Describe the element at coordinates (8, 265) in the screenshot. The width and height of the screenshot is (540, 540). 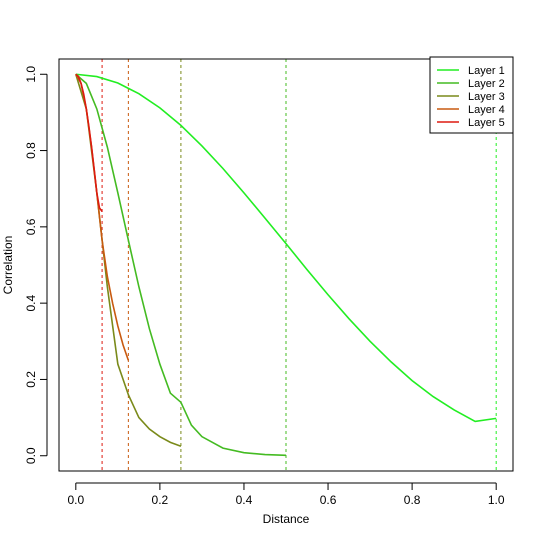
I see `y-axis-label: Correlation` at that location.